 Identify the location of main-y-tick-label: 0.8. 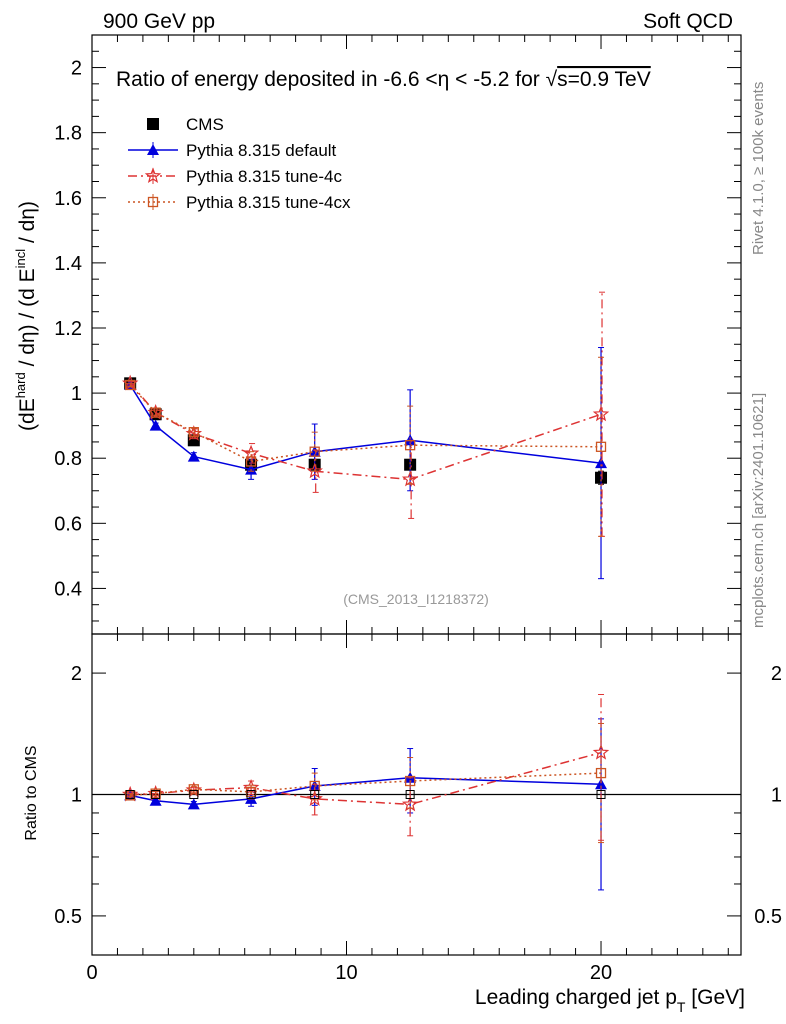
(68, 459).